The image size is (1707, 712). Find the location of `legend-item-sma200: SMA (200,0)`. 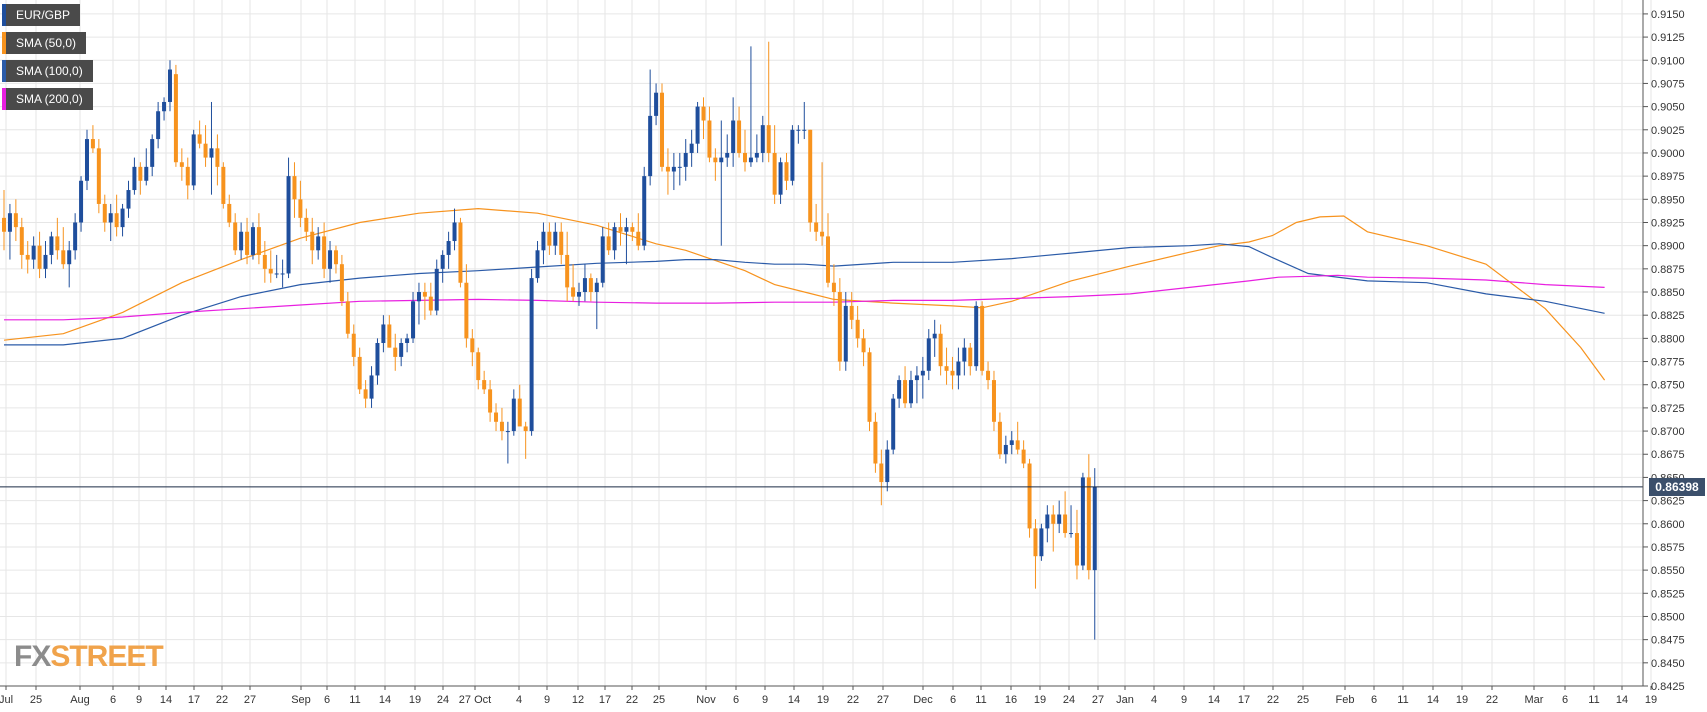

legend-item-sma200: SMA (200,0) is located at coordinates (47, 99).